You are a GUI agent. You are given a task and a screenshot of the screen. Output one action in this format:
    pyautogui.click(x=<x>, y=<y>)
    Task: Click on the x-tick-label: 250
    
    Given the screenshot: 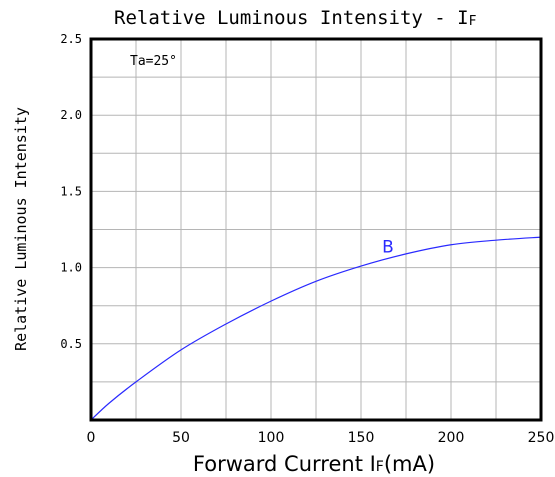 What is the action you would take?
    pyautogui.click(x=541, y=438)
    